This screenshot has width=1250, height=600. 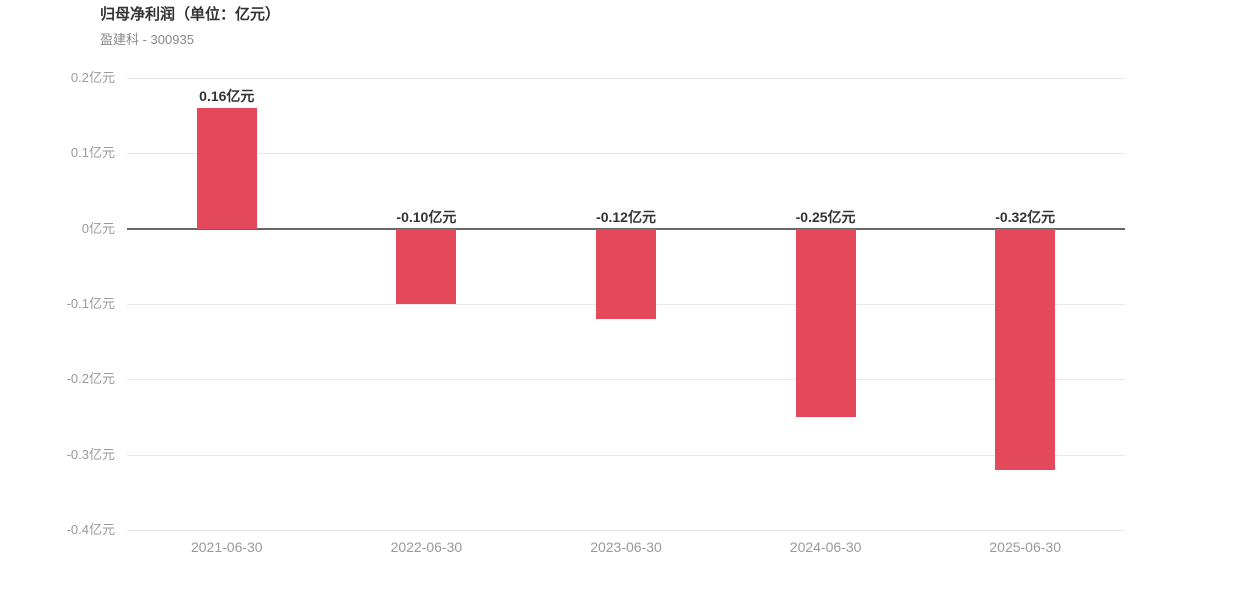 I want to click on y-axis-tick-label: -0.4亿元, so click(x=90, y=529).